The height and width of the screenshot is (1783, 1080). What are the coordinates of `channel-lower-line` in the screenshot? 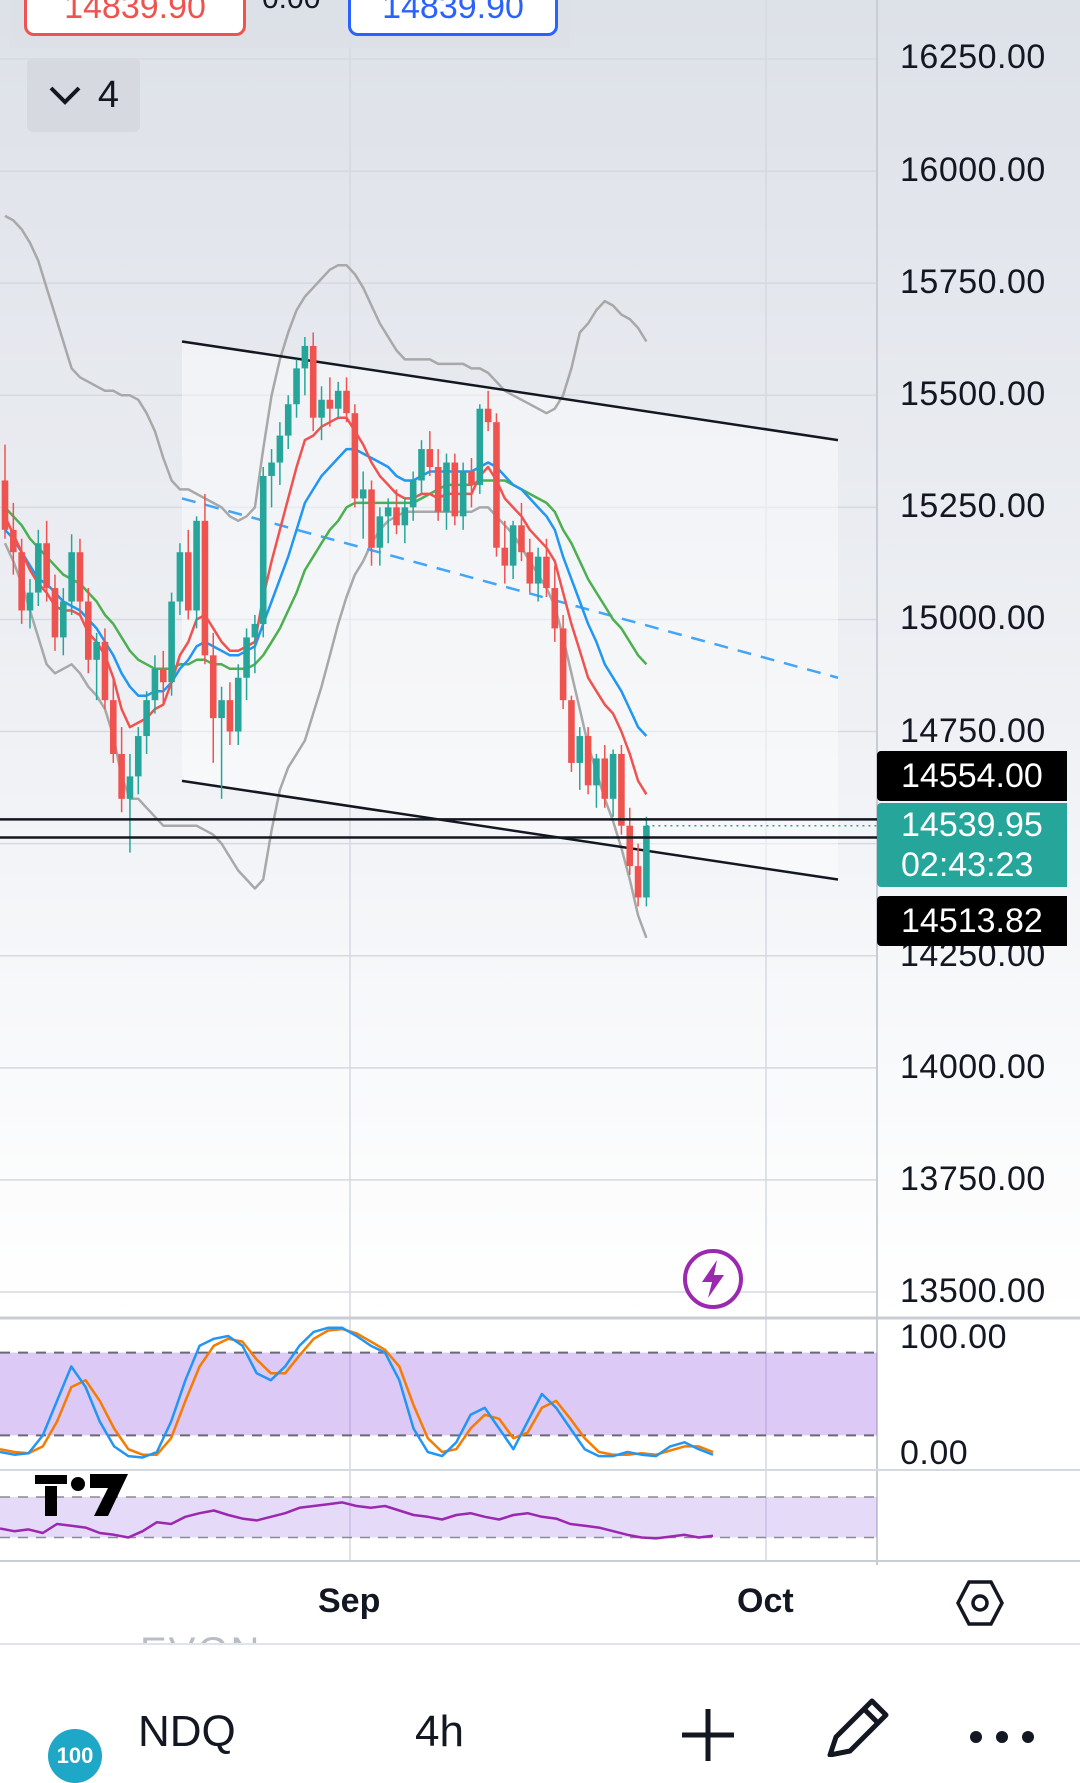 It's located at (510, 830).